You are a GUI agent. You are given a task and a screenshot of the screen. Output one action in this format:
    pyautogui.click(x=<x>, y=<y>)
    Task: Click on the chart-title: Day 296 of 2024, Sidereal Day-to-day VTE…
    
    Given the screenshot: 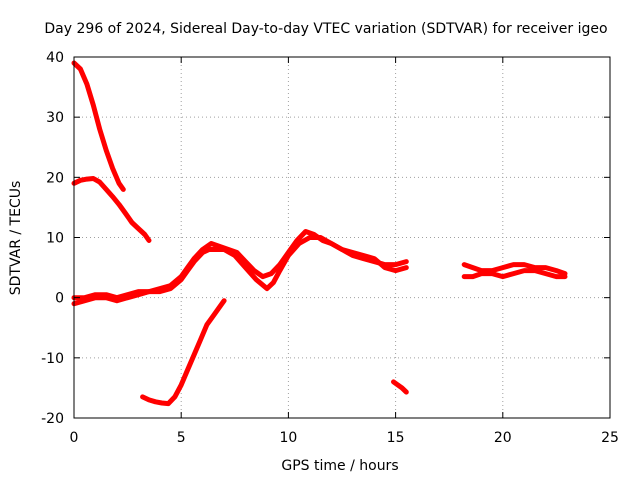 What is the action you would take?
    pyautogui.click(x=325, y=29)
    